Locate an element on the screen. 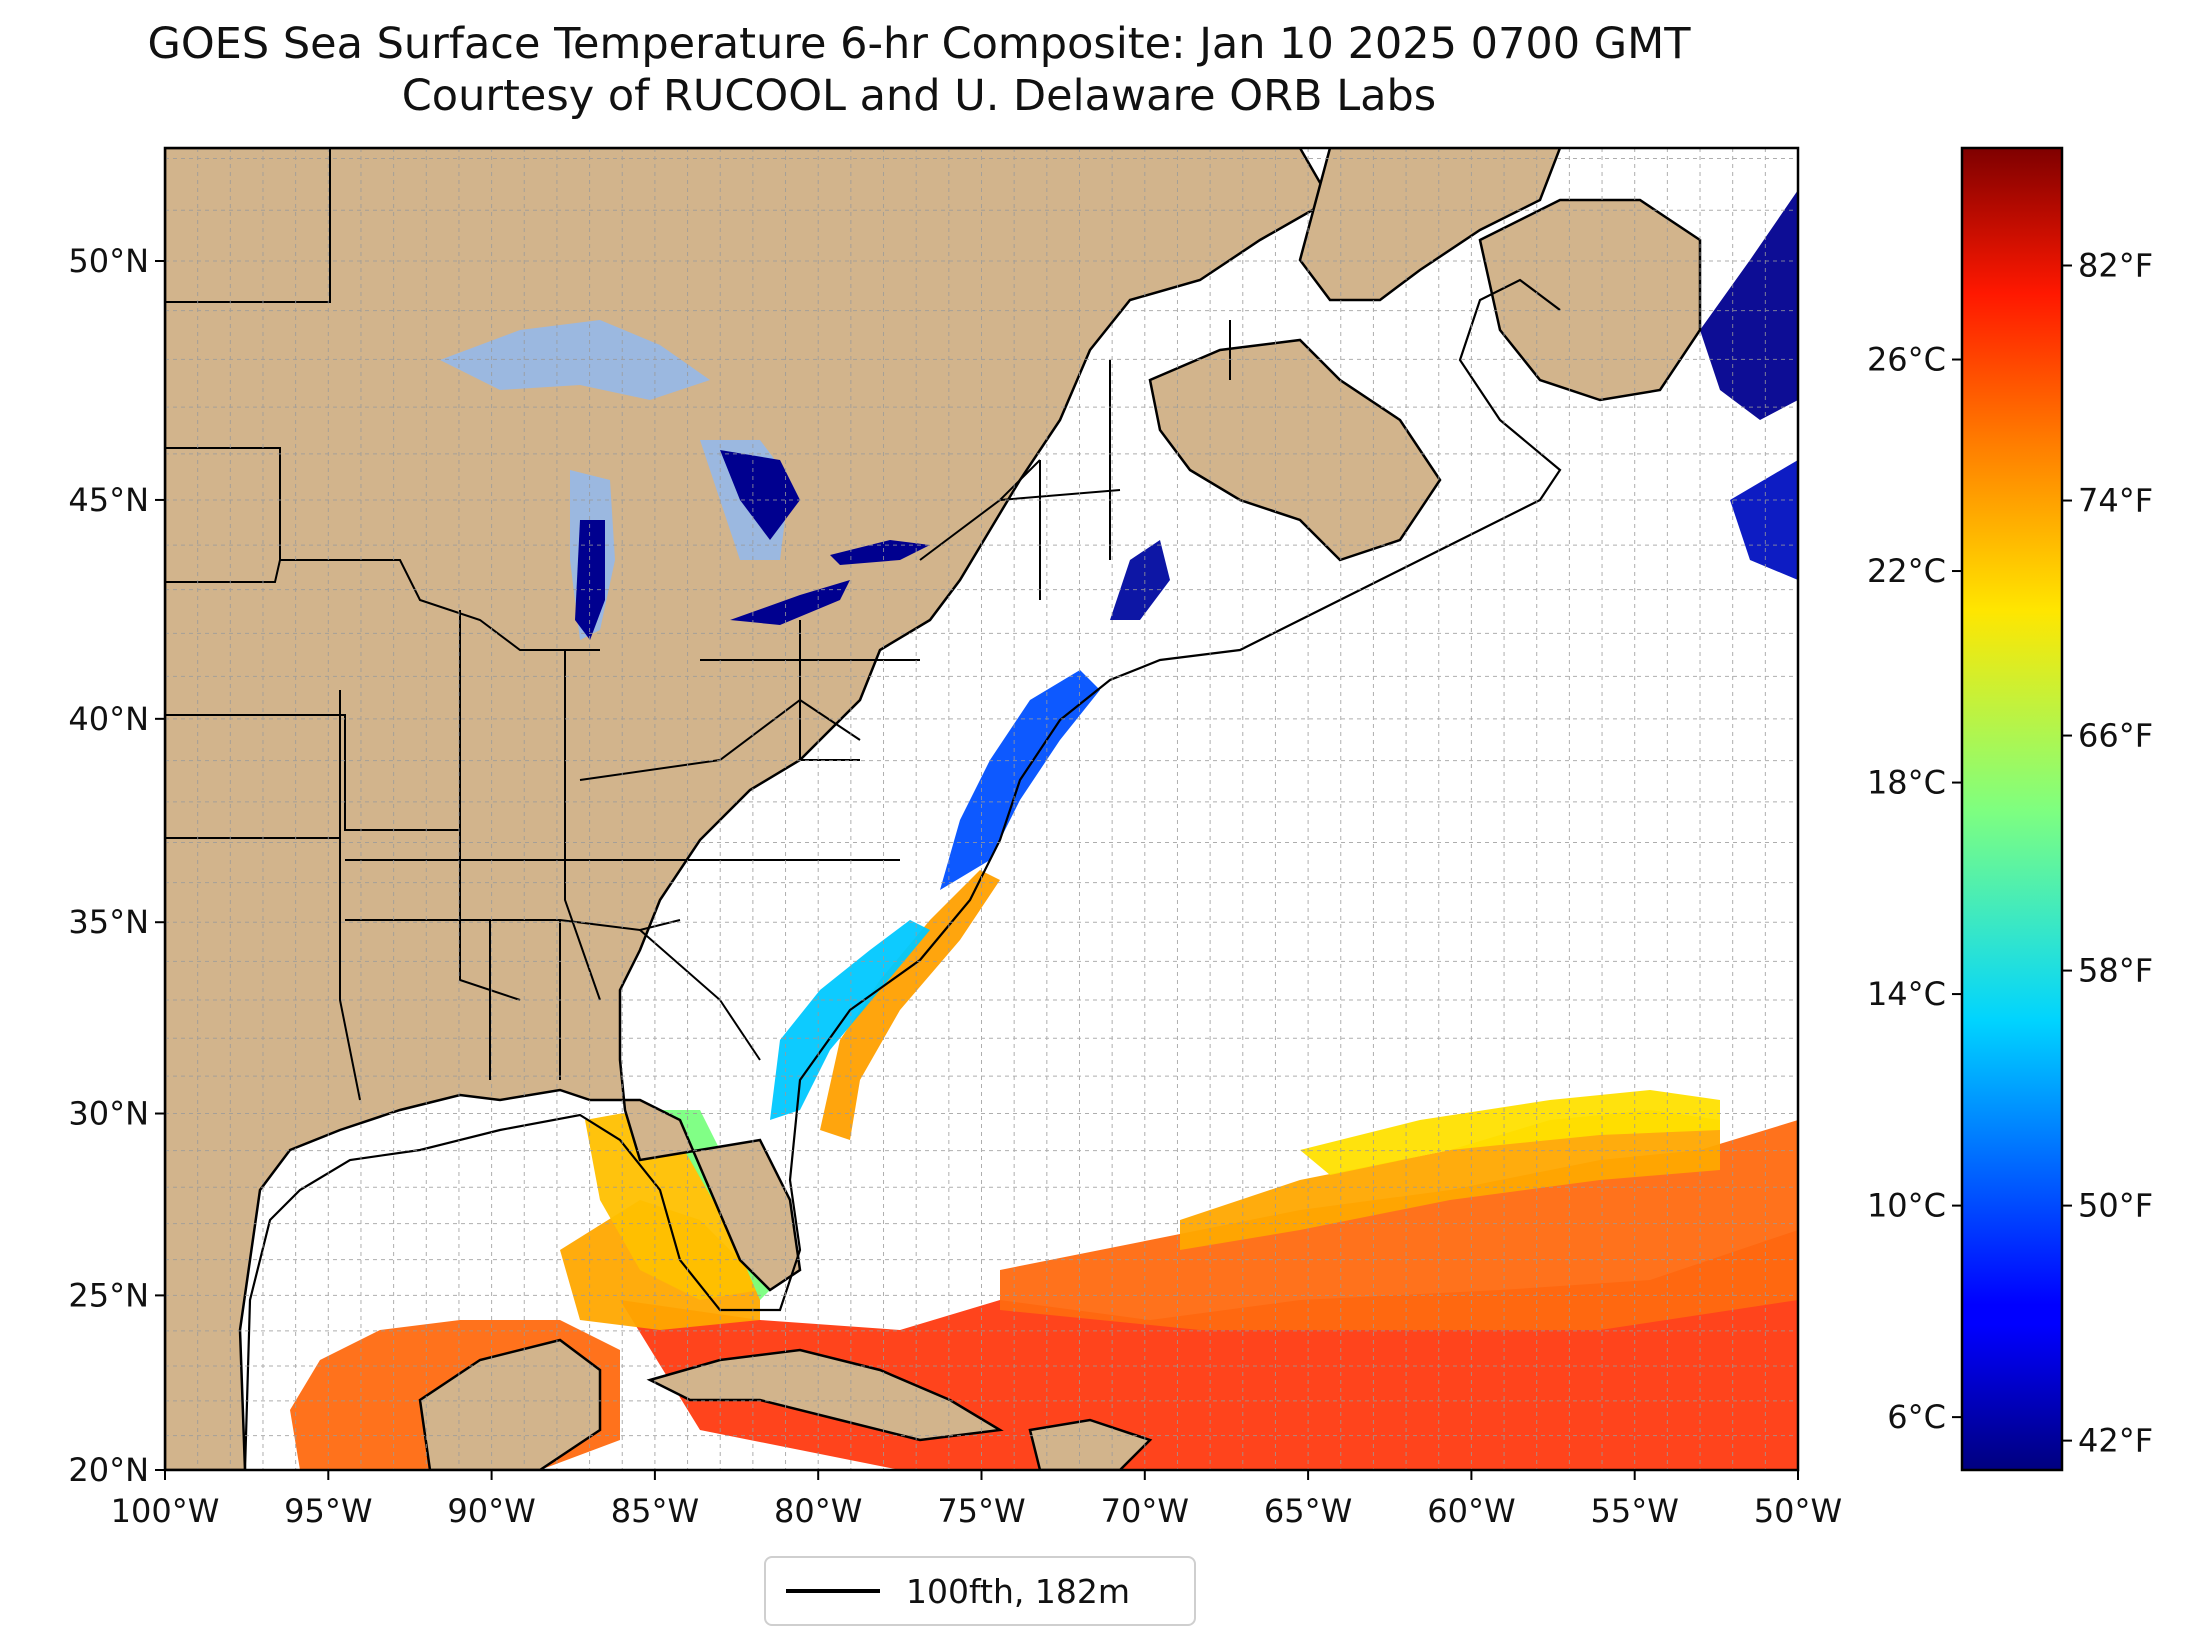  sst-se-shelf is located at coordinates (850, 1020).